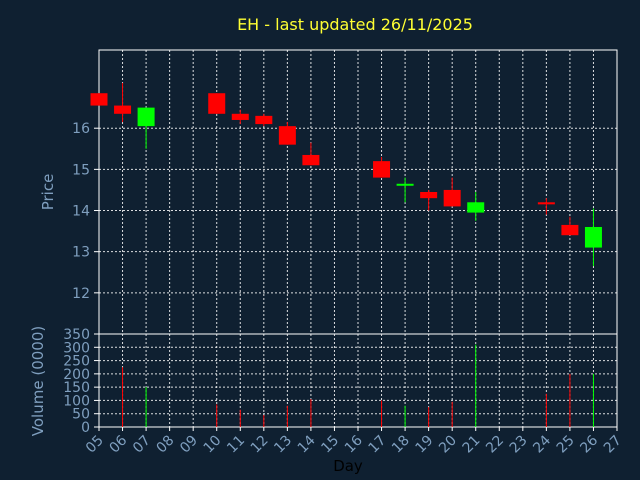  What do you see at coordinates (566, 445) in the screenshot?
I see `x-tick-label: 25` at bounding box center [566, 445].